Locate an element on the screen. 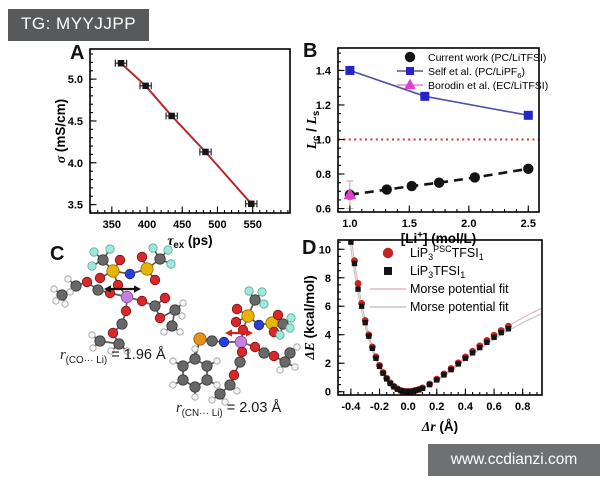 This screenshot has width=600, height=480. svg-text: 400 is located at coordinates (147, 225).